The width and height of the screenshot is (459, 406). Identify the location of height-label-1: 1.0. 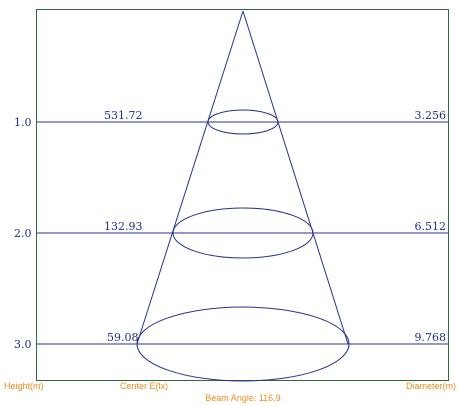
(23, 122).